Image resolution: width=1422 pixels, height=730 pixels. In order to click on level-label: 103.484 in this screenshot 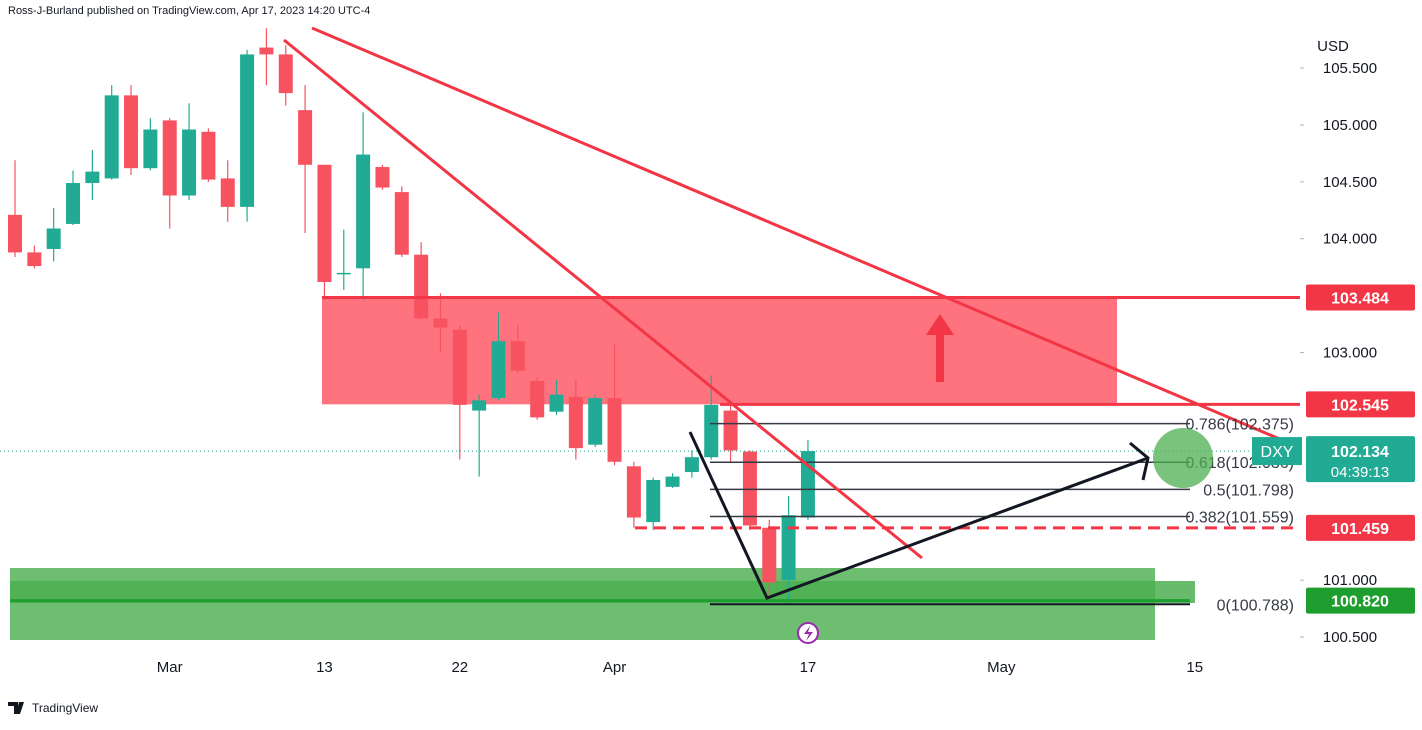, I will do `click(1360, 298)`.